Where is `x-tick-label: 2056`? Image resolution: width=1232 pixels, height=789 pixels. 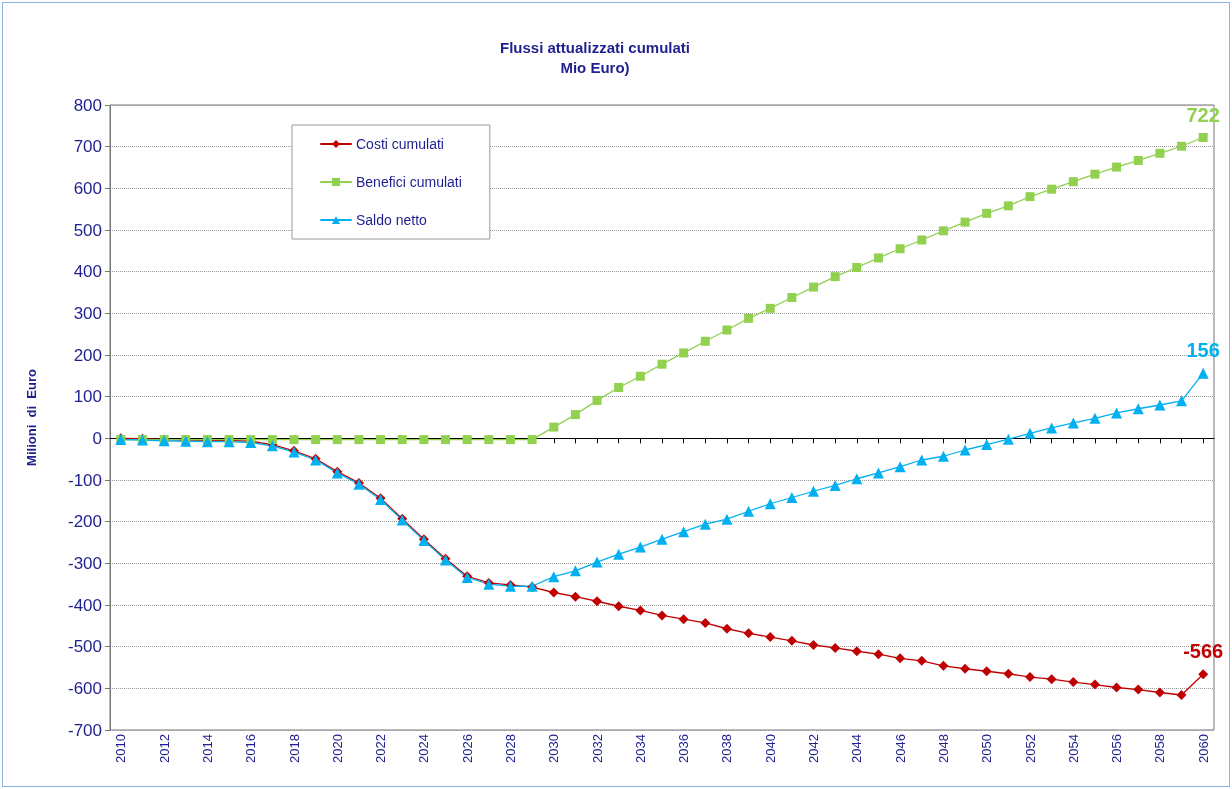 x-tick-label: 2056 is located at coordinates (1117, 748).